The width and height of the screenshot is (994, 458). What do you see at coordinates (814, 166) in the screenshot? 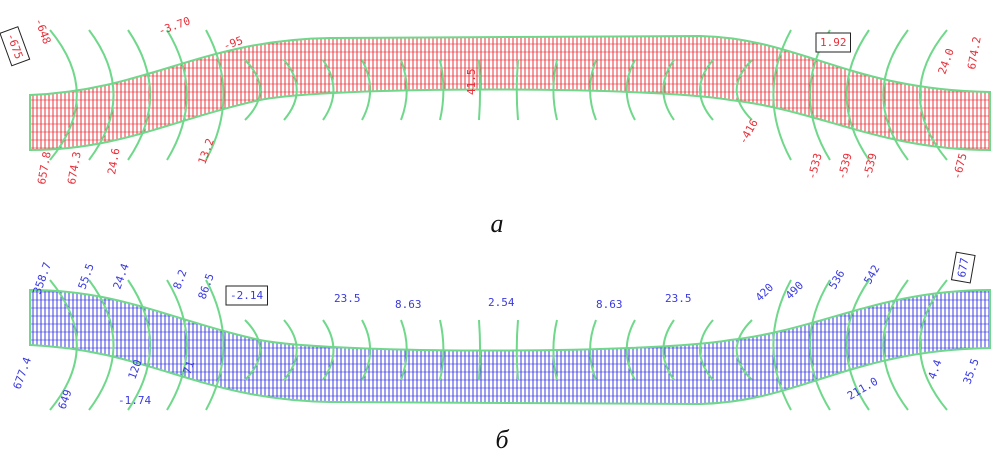
I see `value-label: -533` at bounding box center [814, 166].